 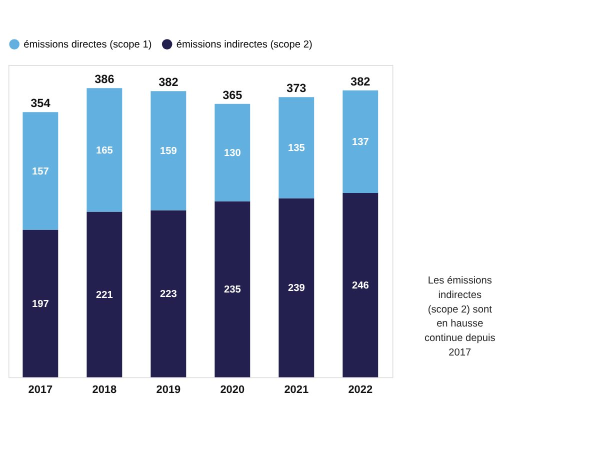 I want to click on data-label: 130, so click(x=233, y=153).